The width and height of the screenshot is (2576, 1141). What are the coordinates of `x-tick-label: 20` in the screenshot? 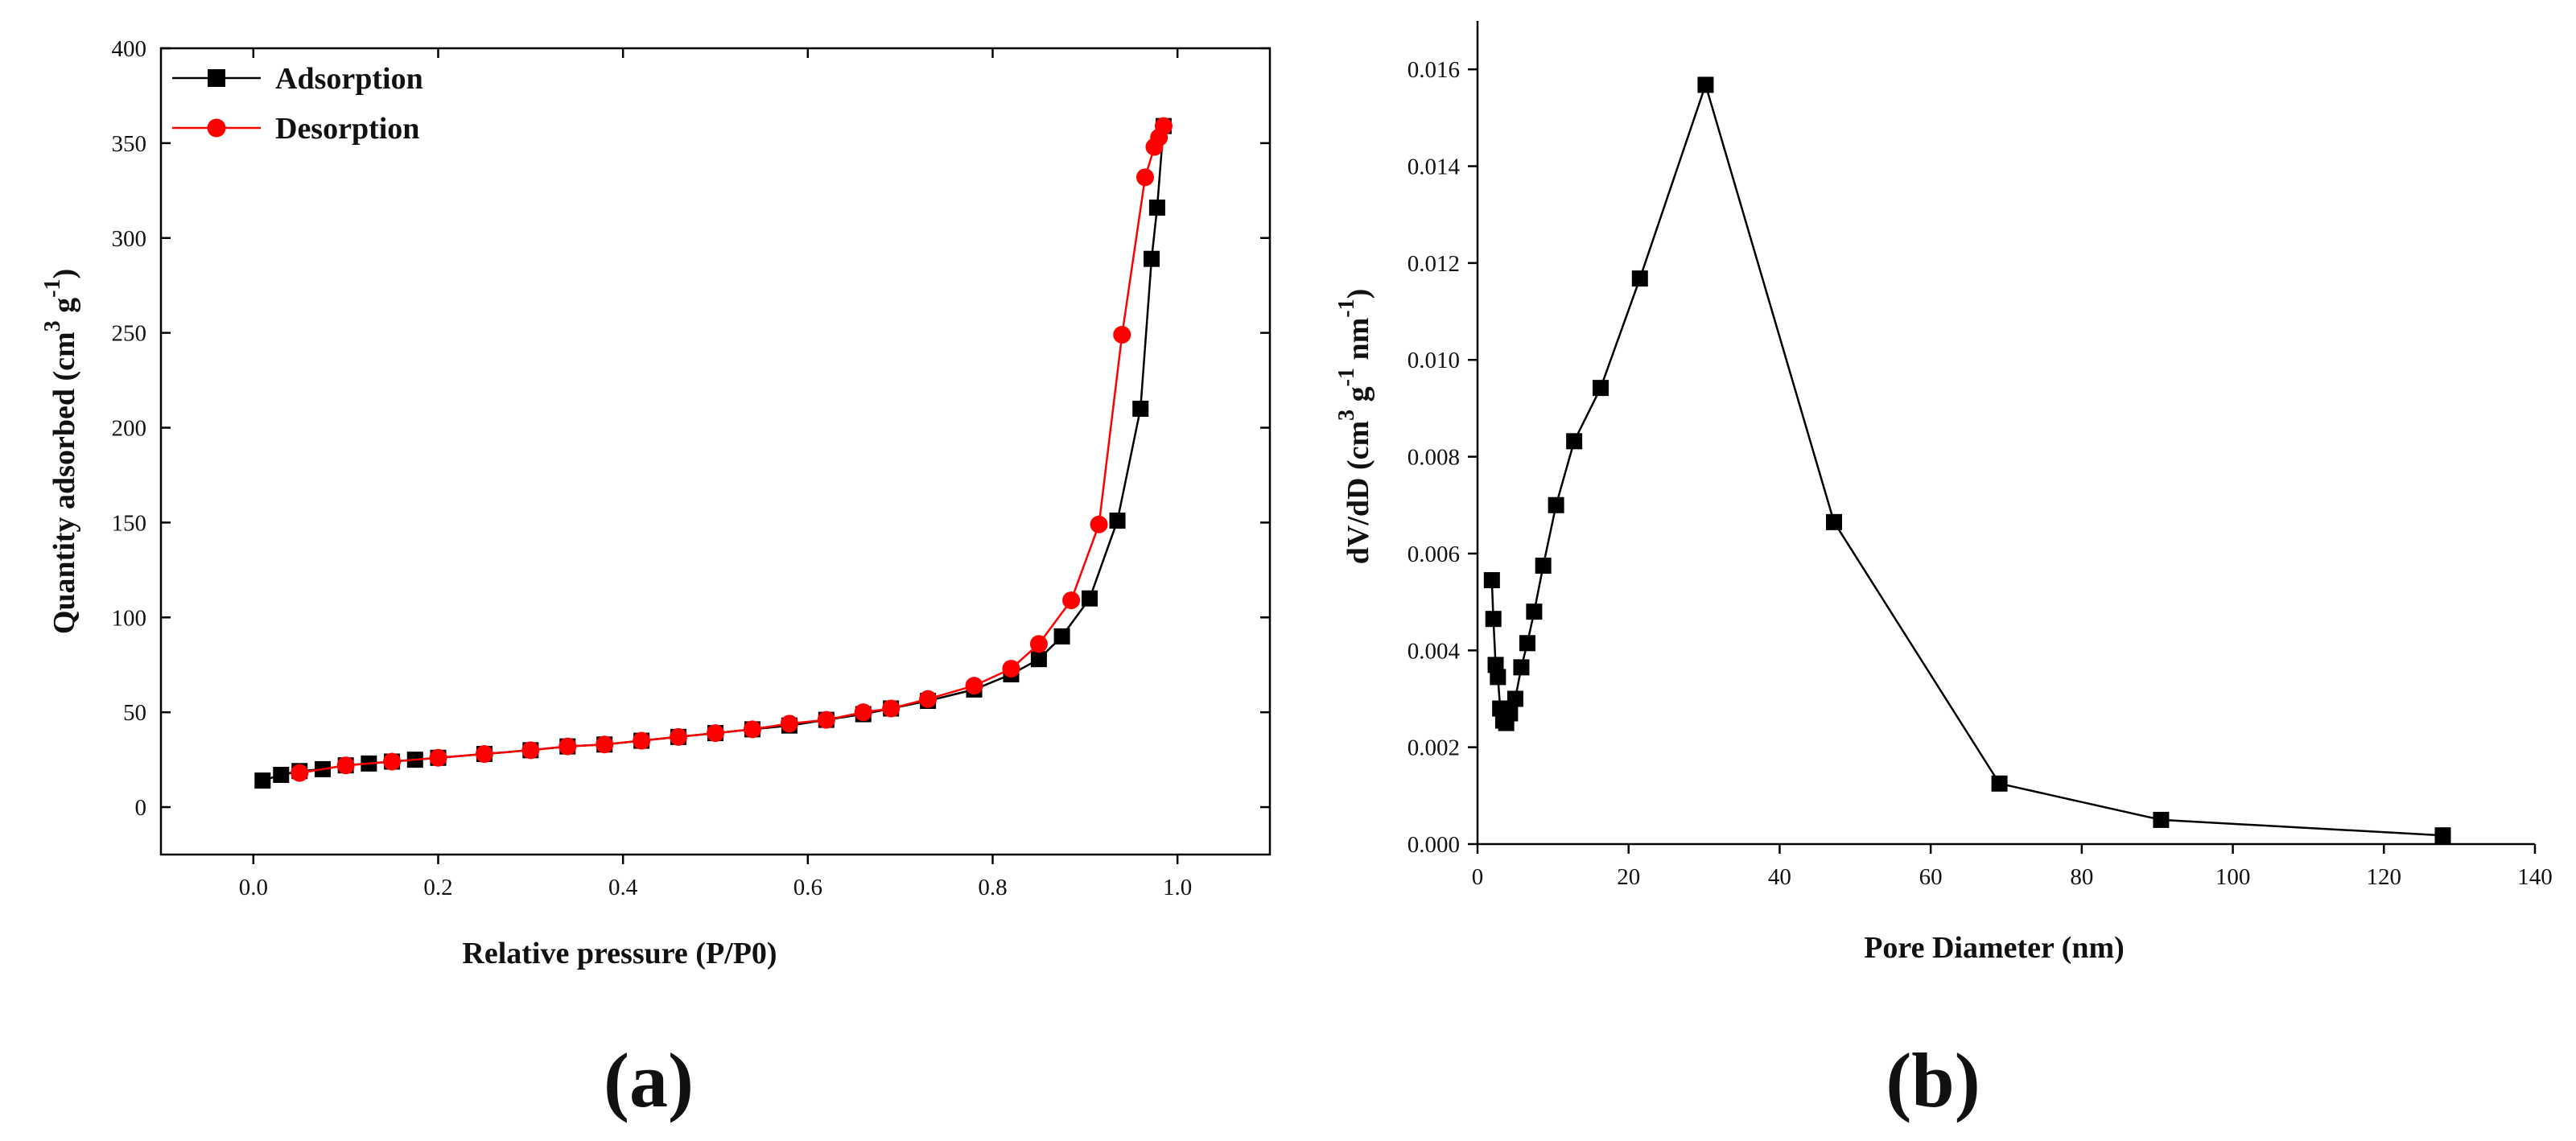 It's located at (1628, 877).